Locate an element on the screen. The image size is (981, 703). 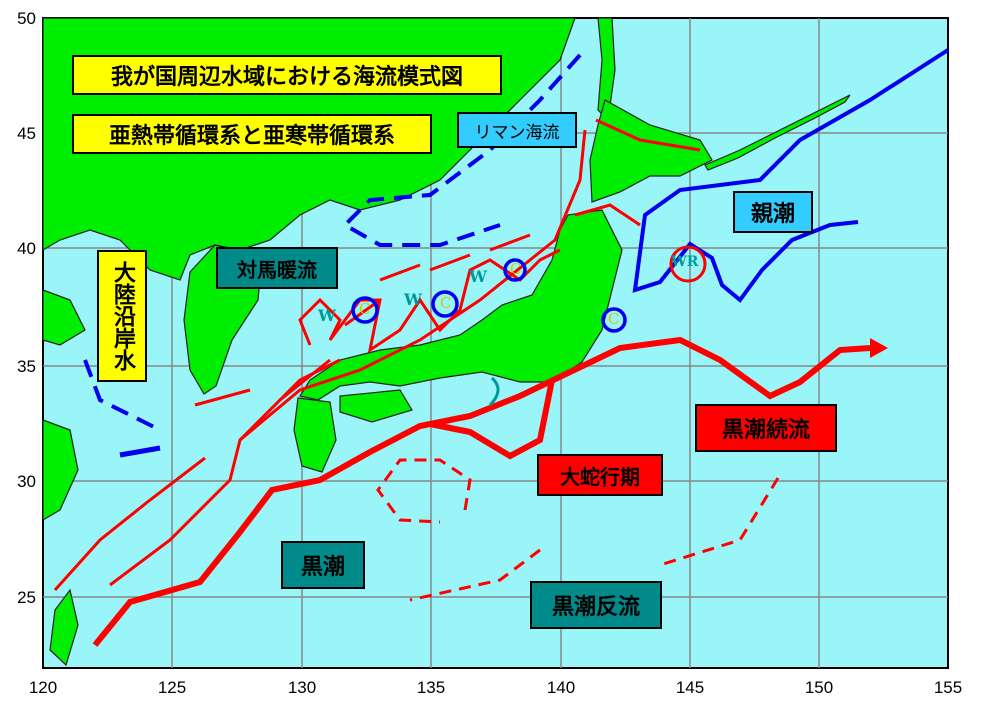
shikoku is located at coordinates (376, 406).